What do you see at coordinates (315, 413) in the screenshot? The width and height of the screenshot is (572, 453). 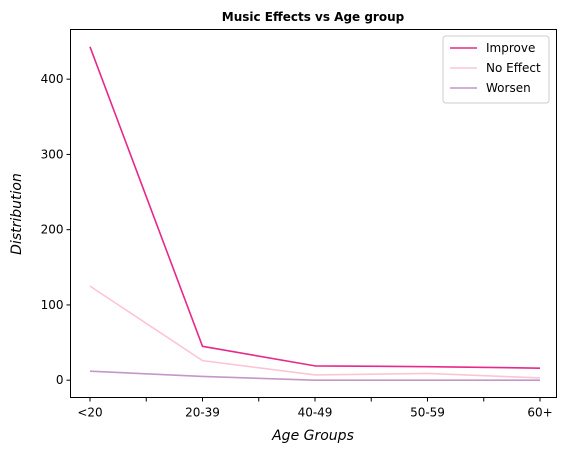 I see `x-tick-label: 40-49` at bounding box center [315, 413].